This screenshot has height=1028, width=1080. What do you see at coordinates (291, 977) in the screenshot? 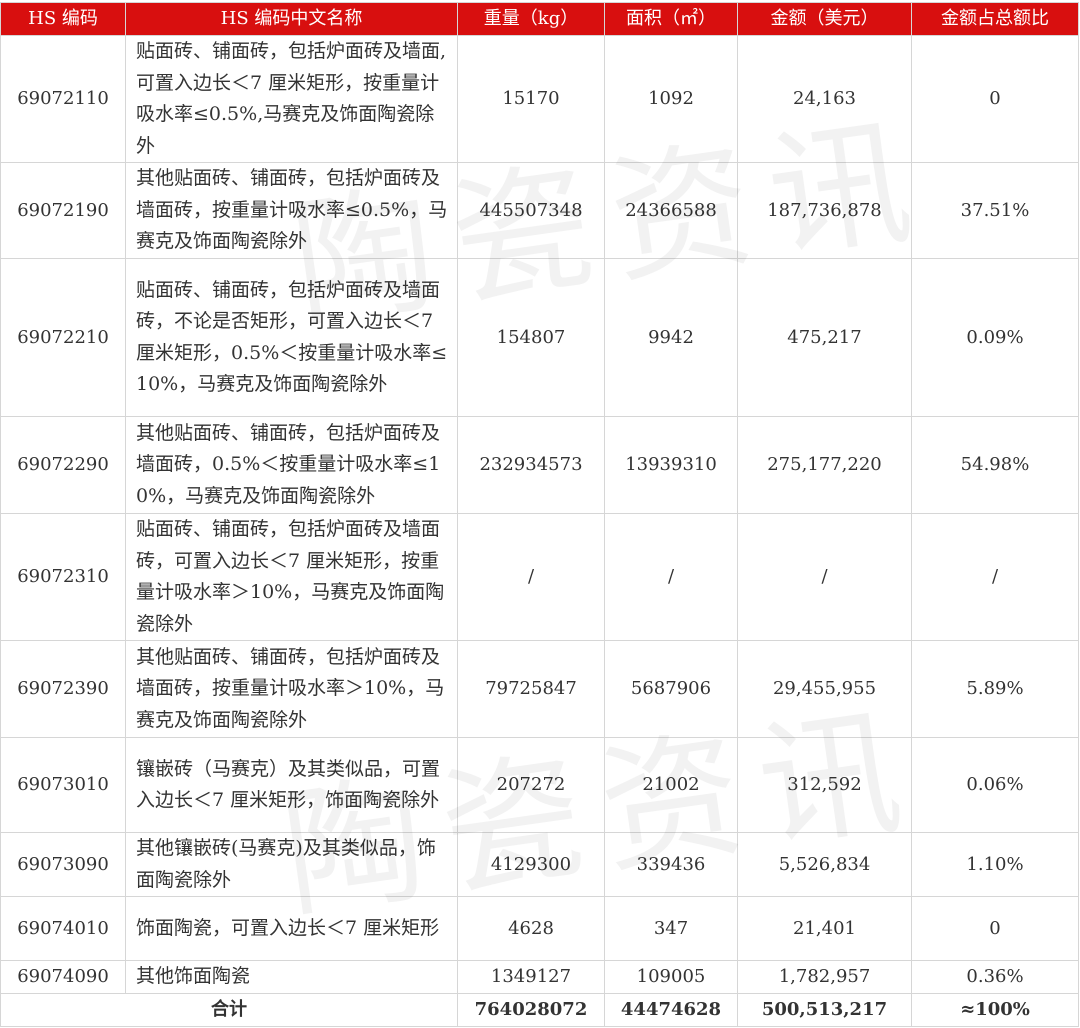
I see `name-cell: 其他饰面陶瓷` at bounding box center [291, 977].